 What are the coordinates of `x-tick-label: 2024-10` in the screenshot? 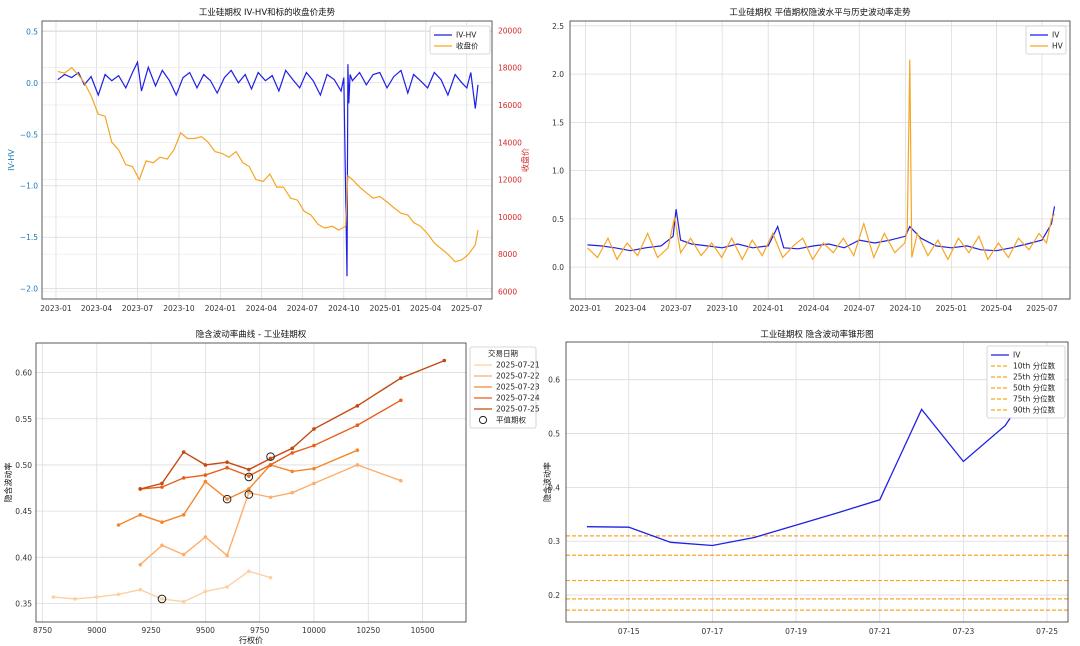 It's located at (344, 308).